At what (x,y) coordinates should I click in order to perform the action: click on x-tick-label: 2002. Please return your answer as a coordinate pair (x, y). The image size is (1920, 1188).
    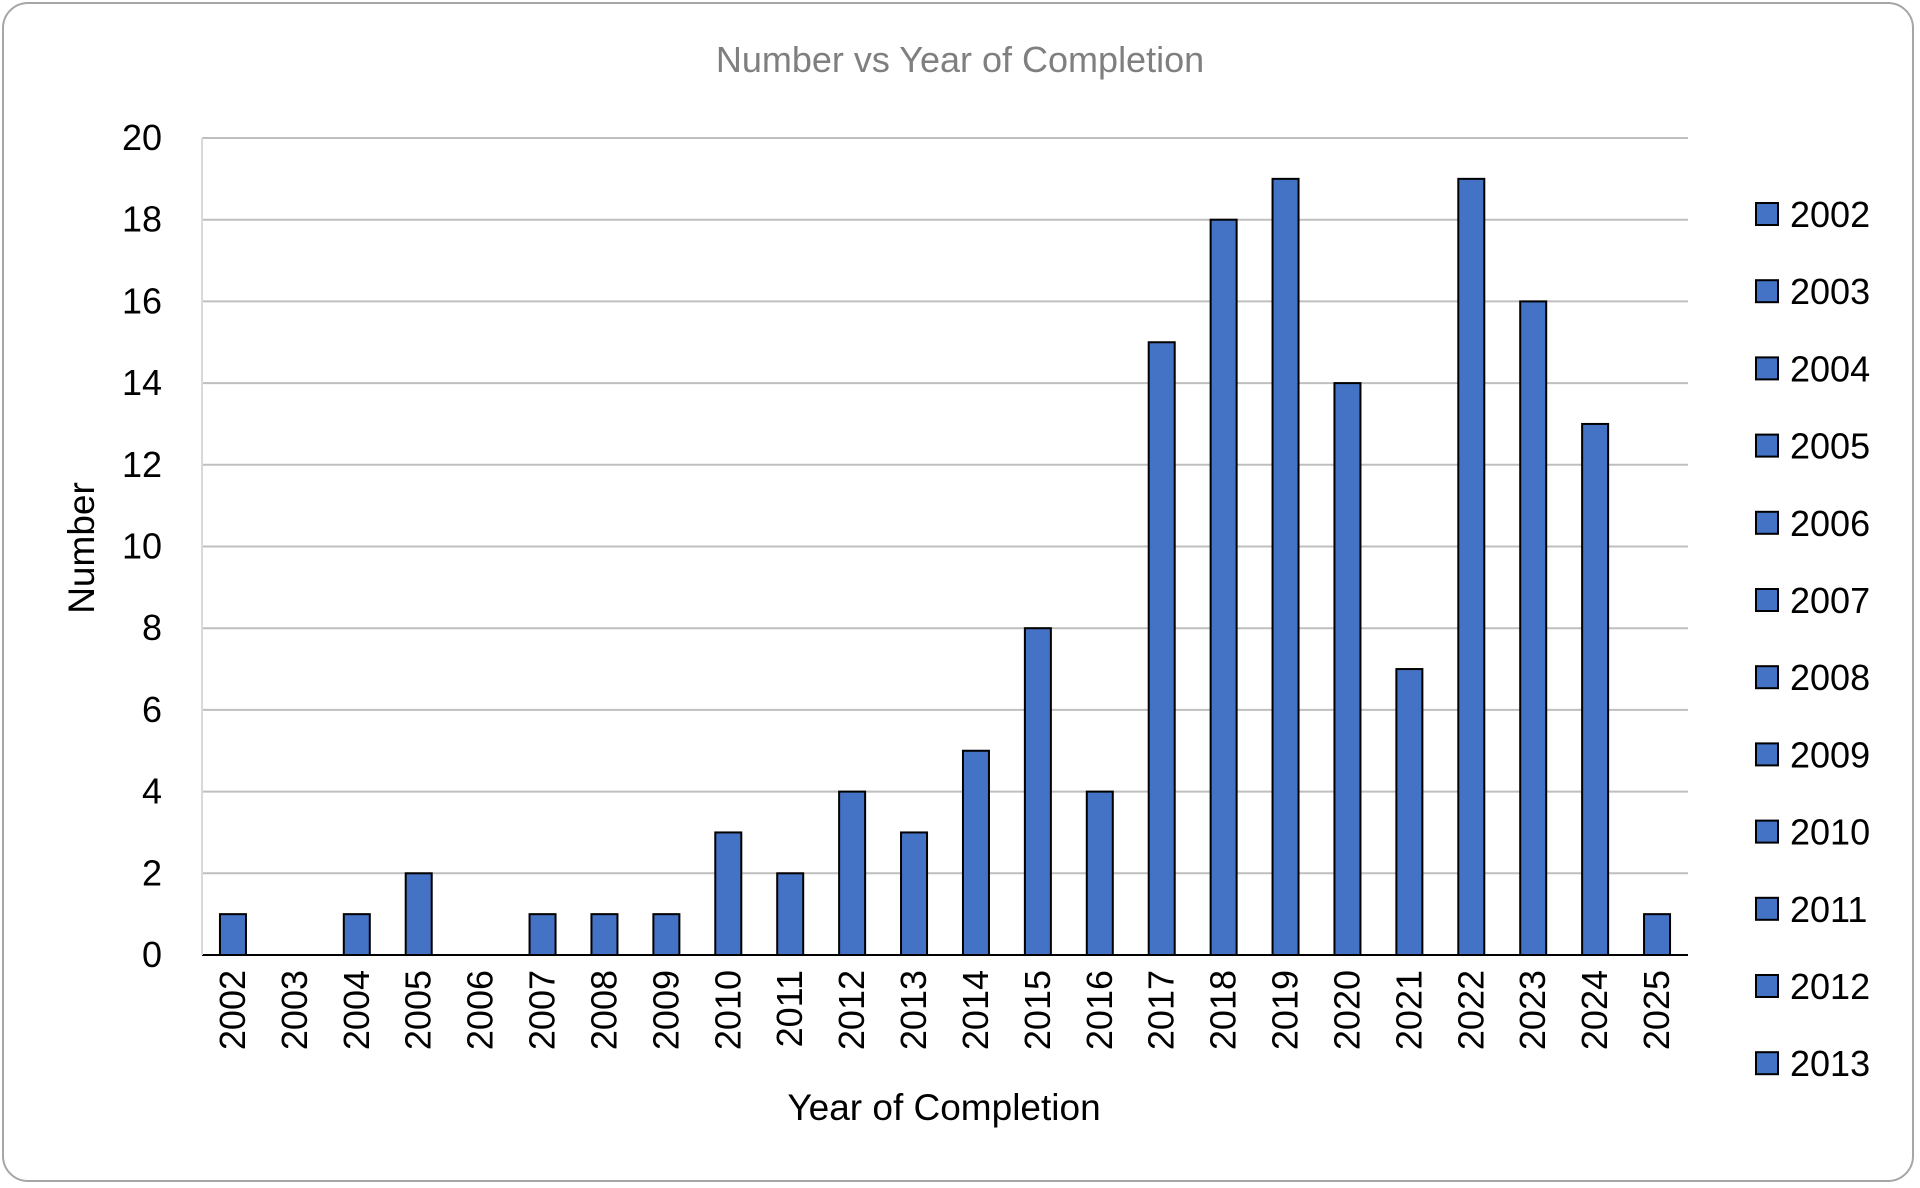
    Looking at the image, I should click on (232, 1010).